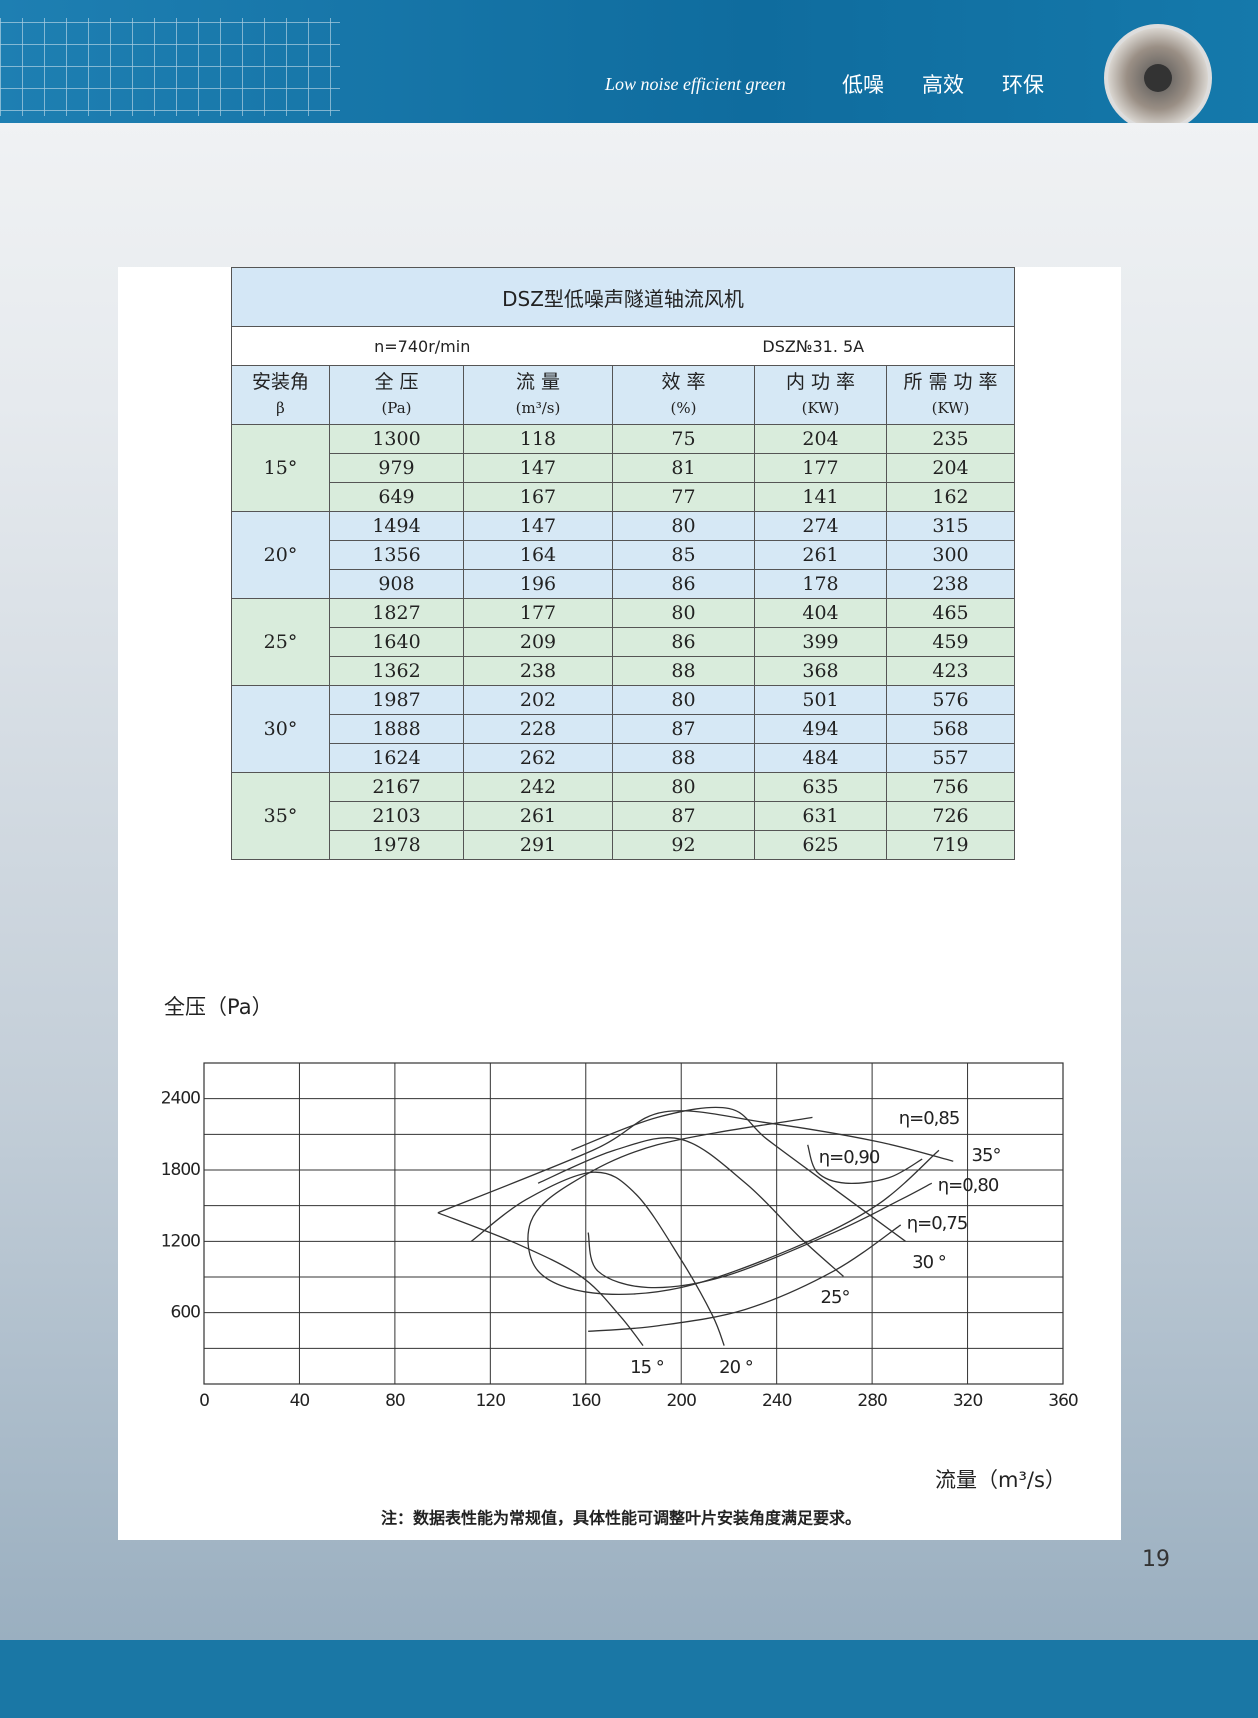 Image resolution: width=1258 pixels, height=1718 pixels. I want to click on data-cell: 625, so click(820, 845).